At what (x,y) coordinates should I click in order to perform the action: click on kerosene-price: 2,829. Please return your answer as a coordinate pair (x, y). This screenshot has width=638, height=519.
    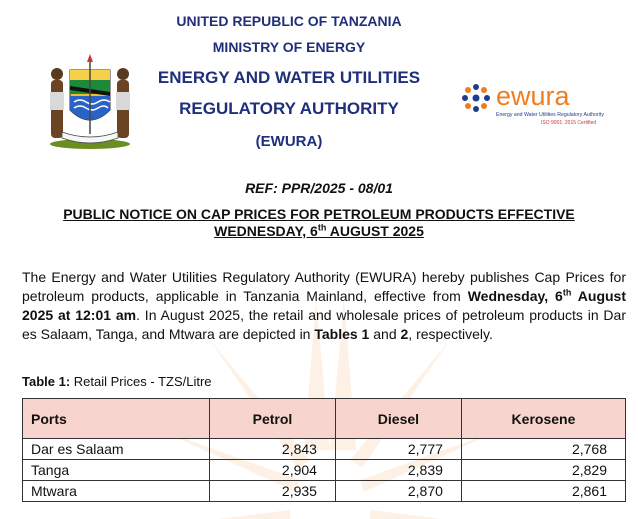
    Looking at the image, I should click on (543, 470).